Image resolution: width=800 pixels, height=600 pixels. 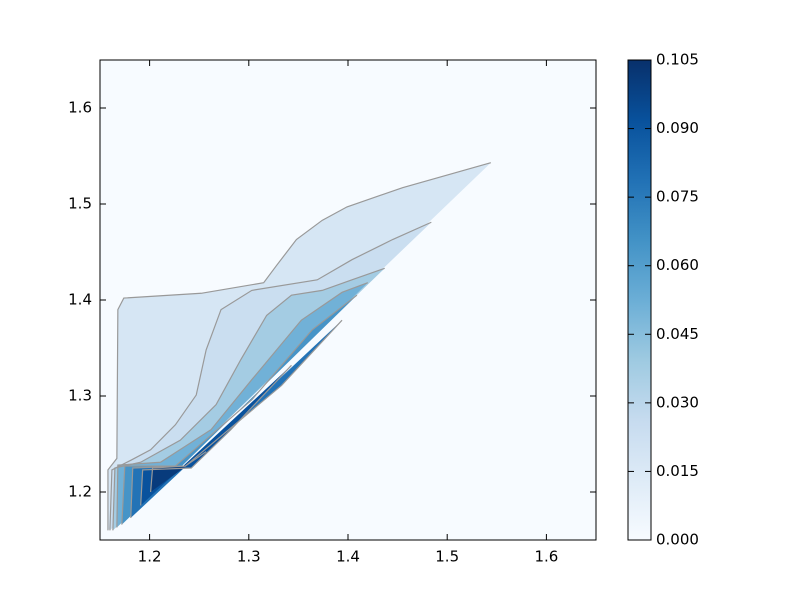 What do you see at coordinates (80, 492) in the screenshot?
I see `y-tick-label: 1.2` at bounding box center [80, 492].